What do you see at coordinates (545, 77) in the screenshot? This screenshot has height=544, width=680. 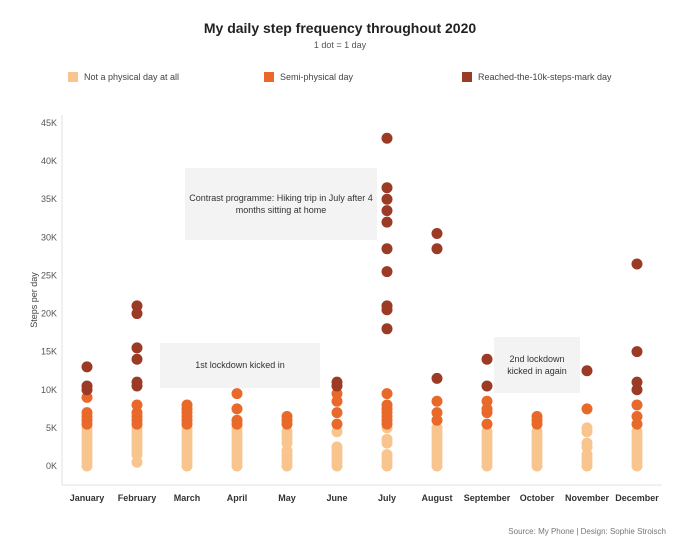 I see `legend-label-10k-steps: Reached-the-10k-steps-mark day` at bounding box center [545, 77].